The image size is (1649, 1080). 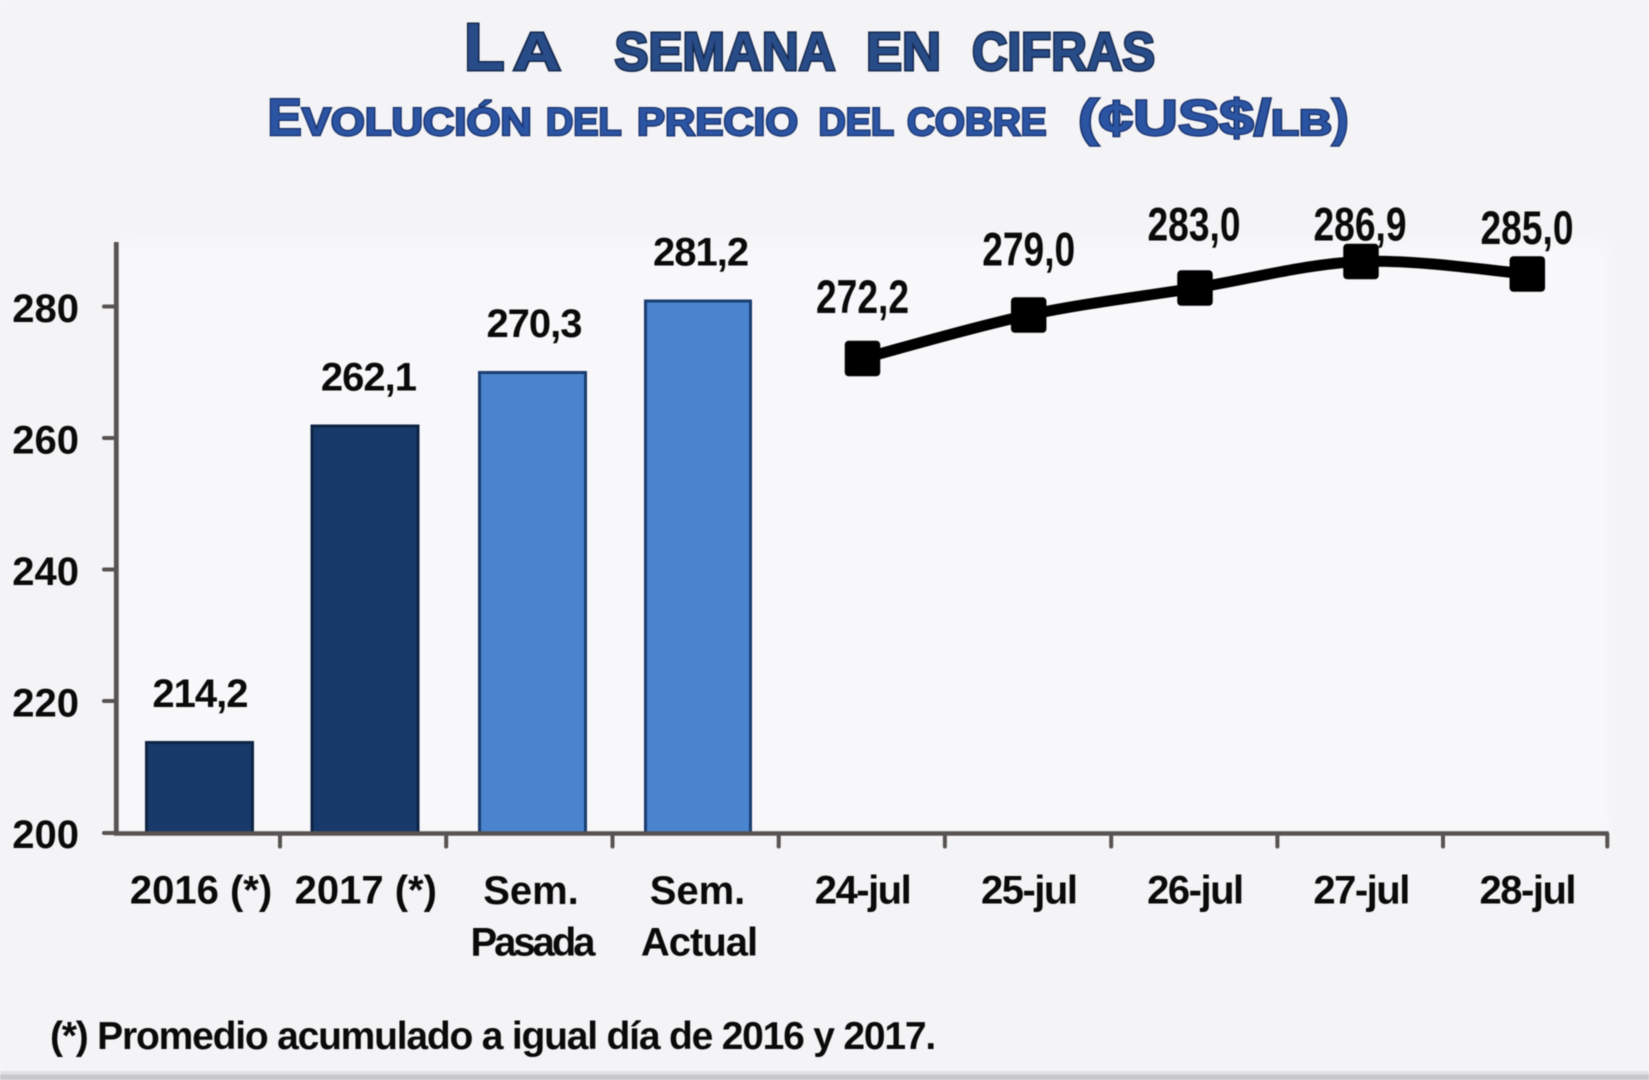 I want to click on svg-text: 260, so click(x=45, y=441).